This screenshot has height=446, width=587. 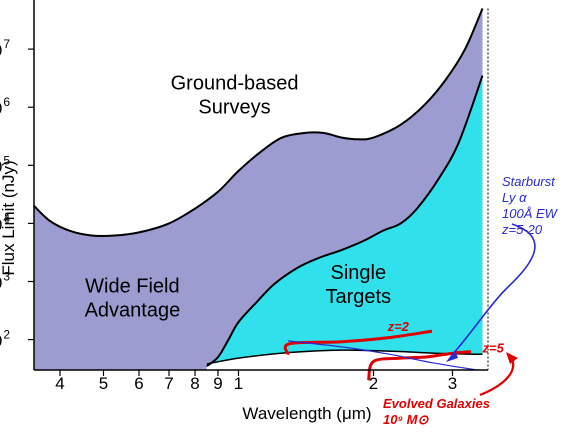 I want to click on x-tick-label: 6, so click(x=138, y=383).